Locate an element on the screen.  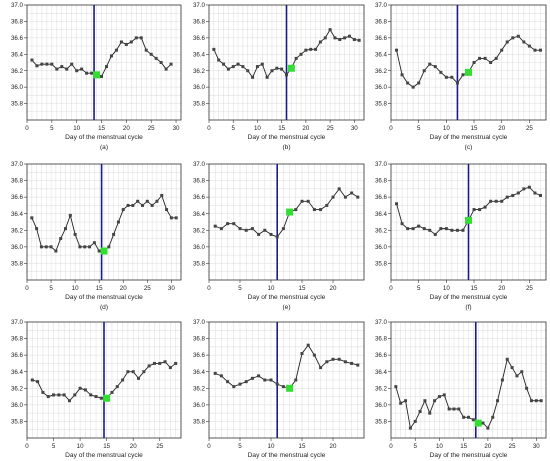
x-tick-label: 5 is located at coordinates (419, 128).